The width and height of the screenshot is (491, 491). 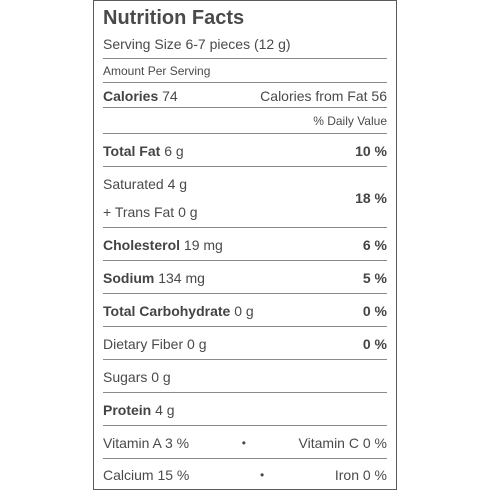 I want to click on total-fat-row: Total Fat 6 g 10 %, so click(x=245, y=150).